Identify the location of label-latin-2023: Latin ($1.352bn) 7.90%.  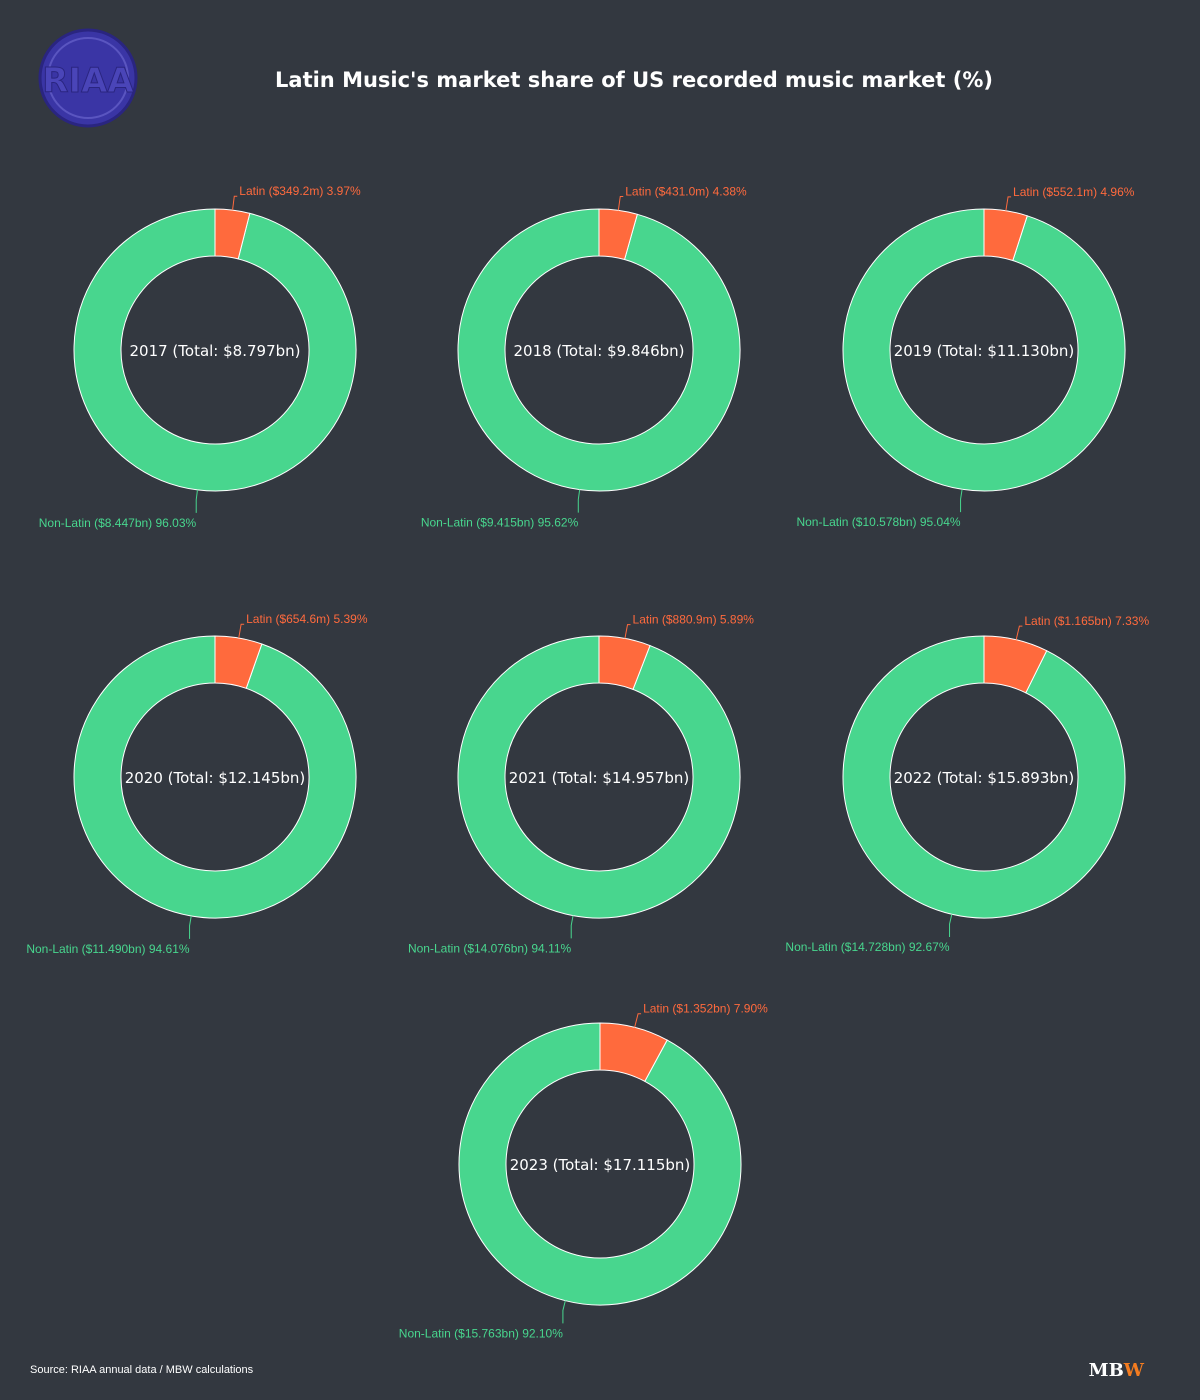
(705, 1009).